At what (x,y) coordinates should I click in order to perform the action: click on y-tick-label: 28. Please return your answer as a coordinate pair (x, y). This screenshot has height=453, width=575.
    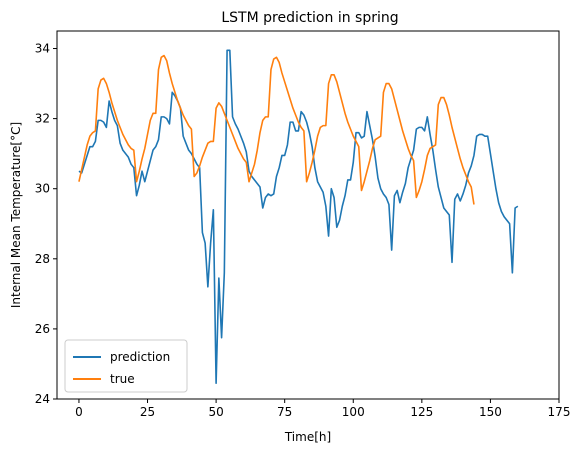
    Looking at the image, I should click on (42, 259).